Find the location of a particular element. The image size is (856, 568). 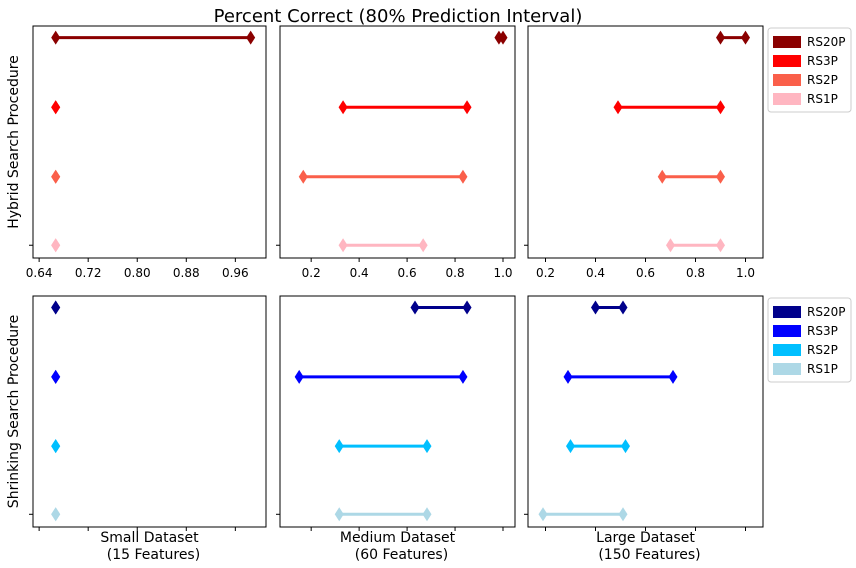

x-tick-label: 0.80 is located at coordinates (137, 273).